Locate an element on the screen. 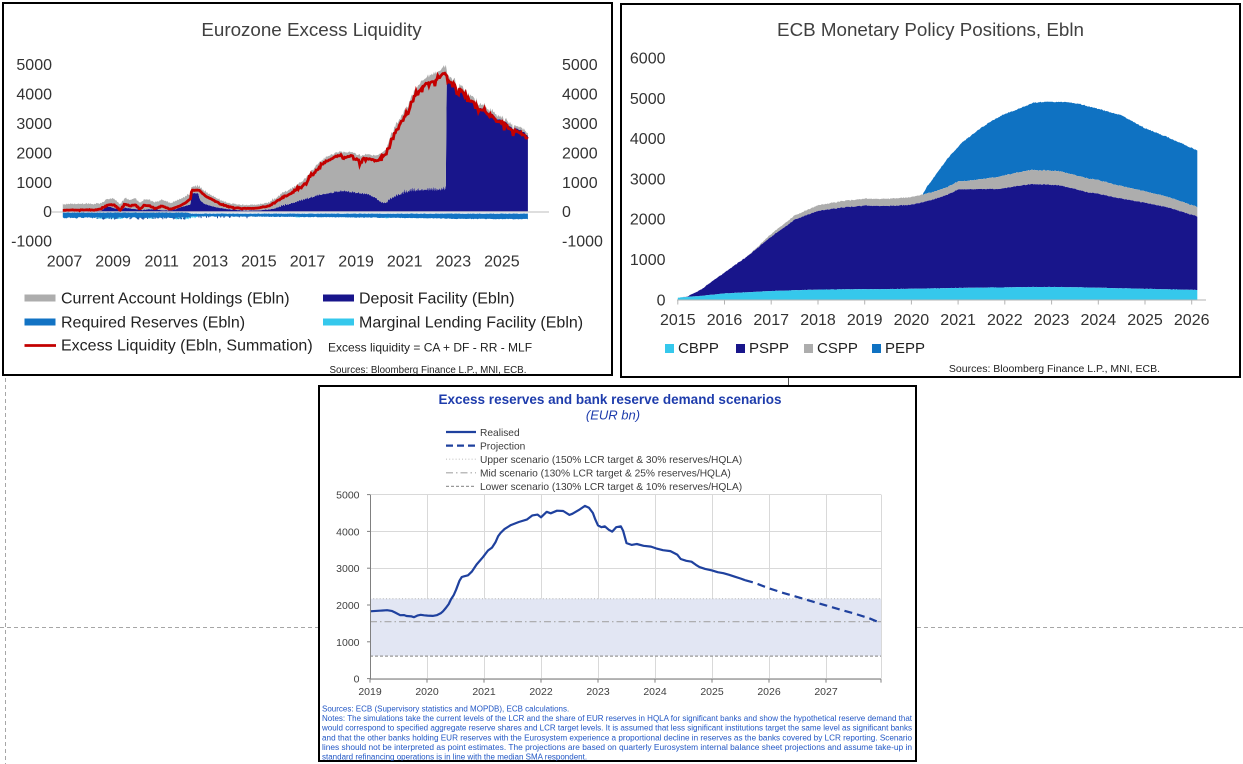  svg-text: PEPP is located at coordinates (905, 348).